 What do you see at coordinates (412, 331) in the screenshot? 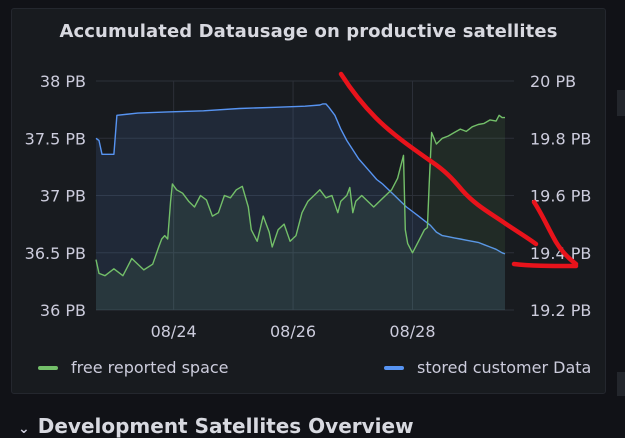
I see `x-tick-label: 08/28` at bounding box center [412, 331].